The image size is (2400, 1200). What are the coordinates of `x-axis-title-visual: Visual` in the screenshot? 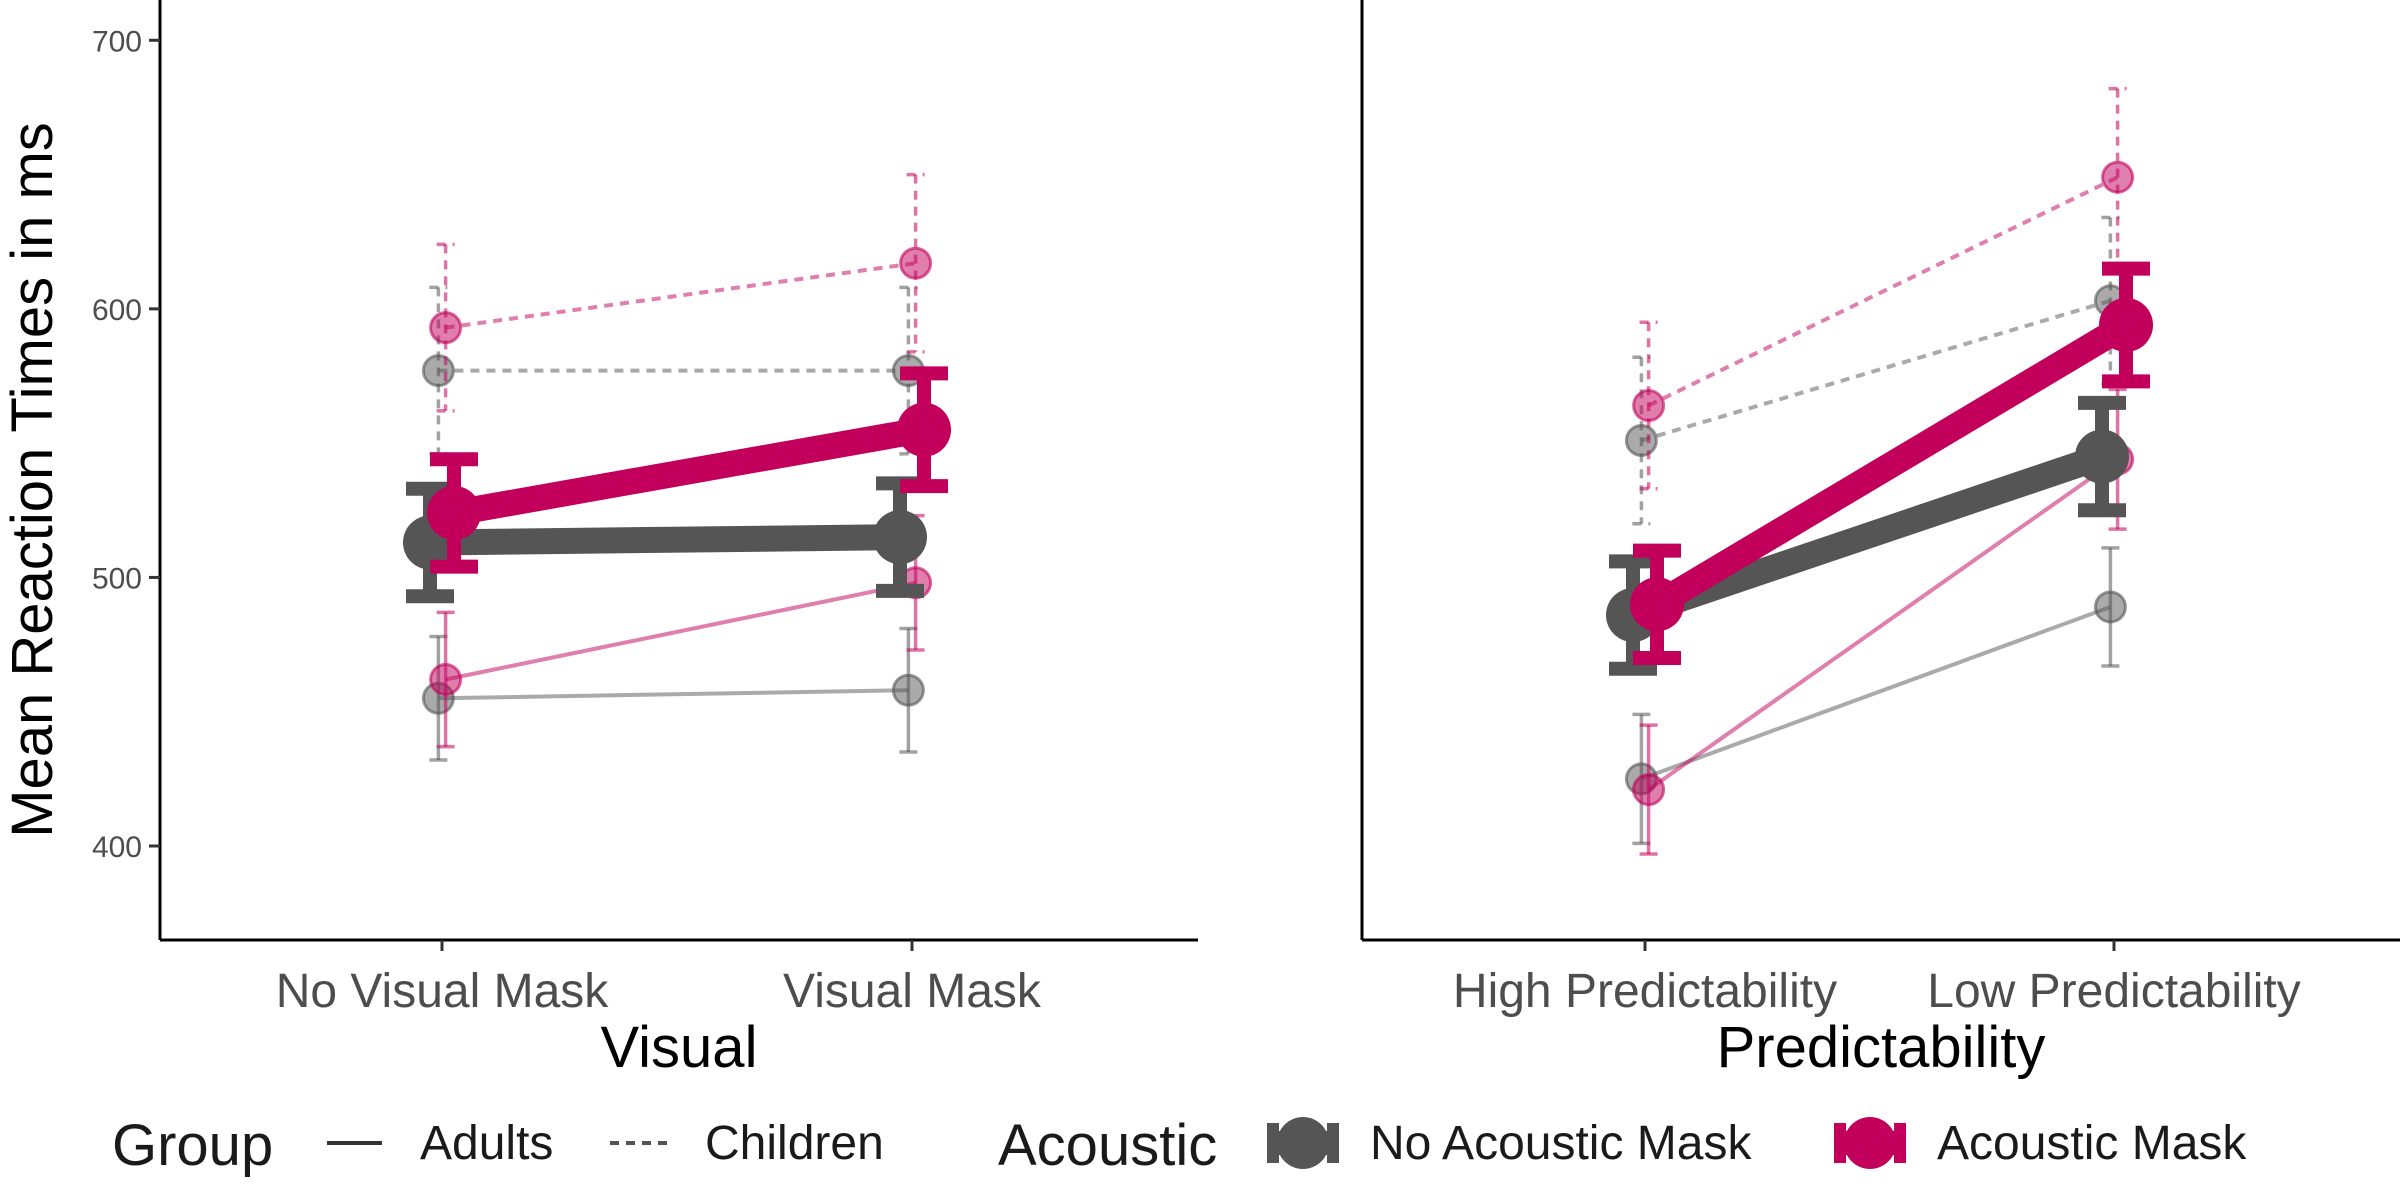 It's located at (679, 1047).